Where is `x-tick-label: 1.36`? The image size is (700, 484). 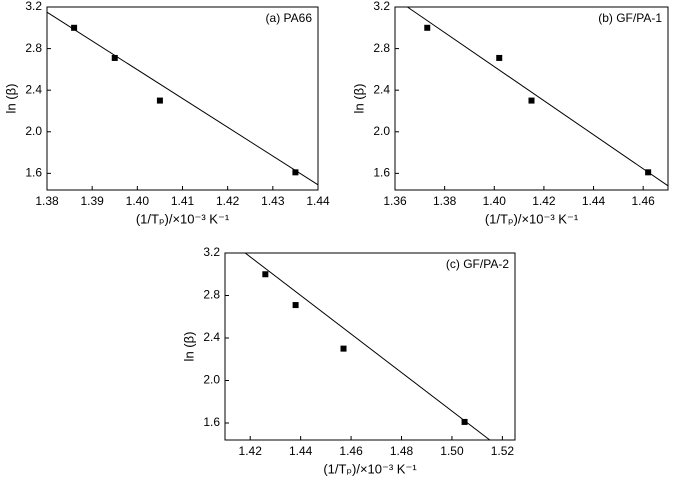 x-tick-label: 1.36 is located at coordinates (395, 201).